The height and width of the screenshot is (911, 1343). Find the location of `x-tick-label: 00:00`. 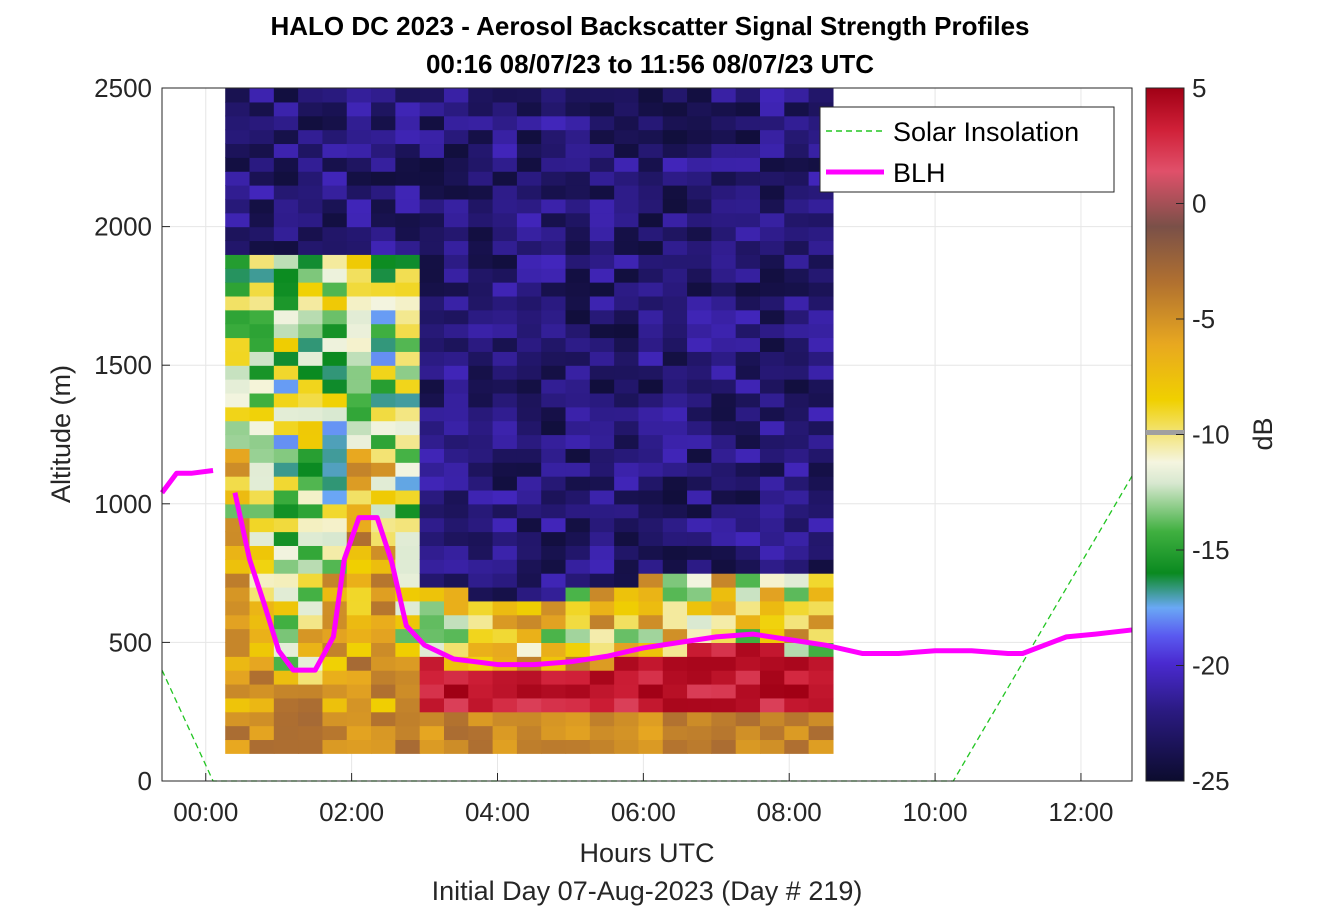

x-tick-label: 00:00 is located at coordinates (205, 812).